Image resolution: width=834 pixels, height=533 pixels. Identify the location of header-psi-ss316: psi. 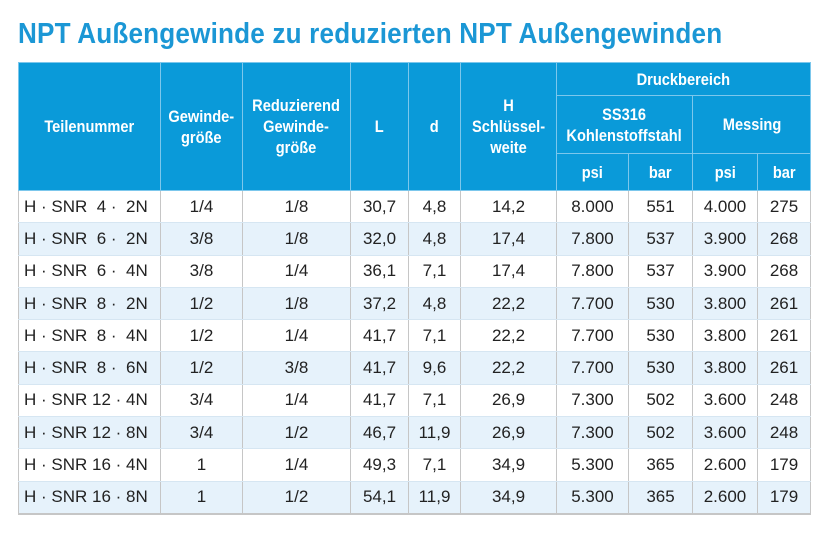
(592, 172).